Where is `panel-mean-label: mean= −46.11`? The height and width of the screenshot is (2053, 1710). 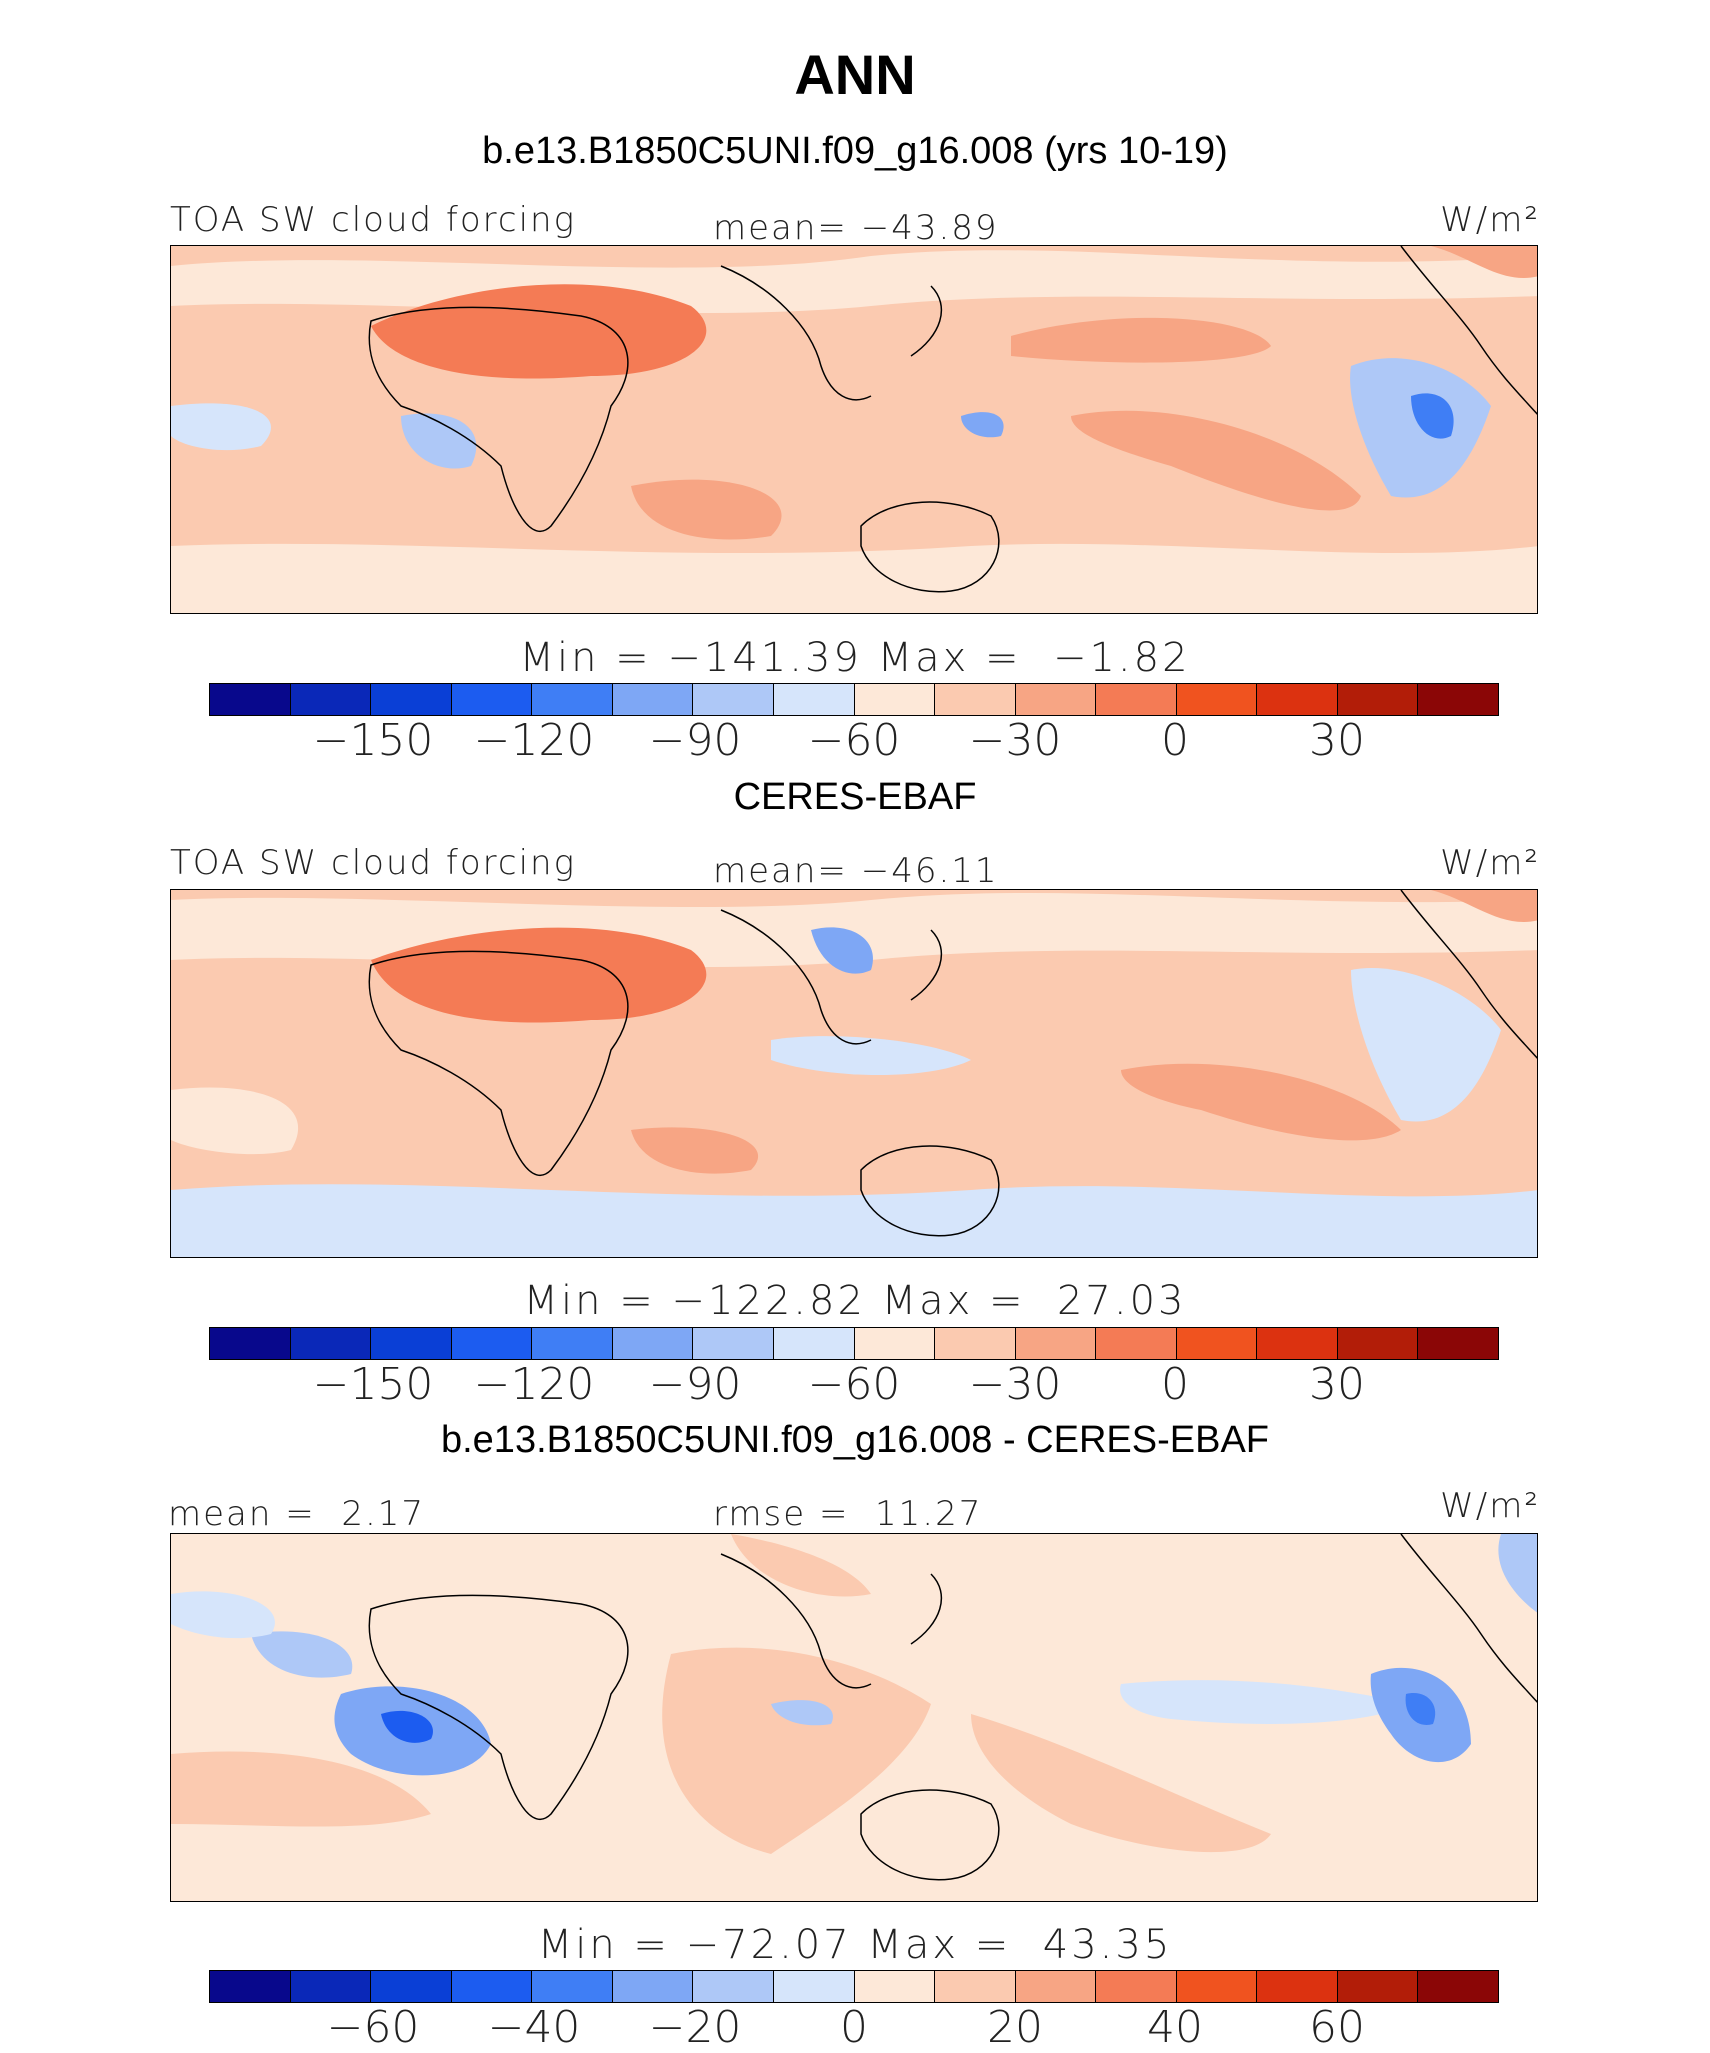
panel-mean-label: mean= −46.11 is located at coordinates (856, 871).